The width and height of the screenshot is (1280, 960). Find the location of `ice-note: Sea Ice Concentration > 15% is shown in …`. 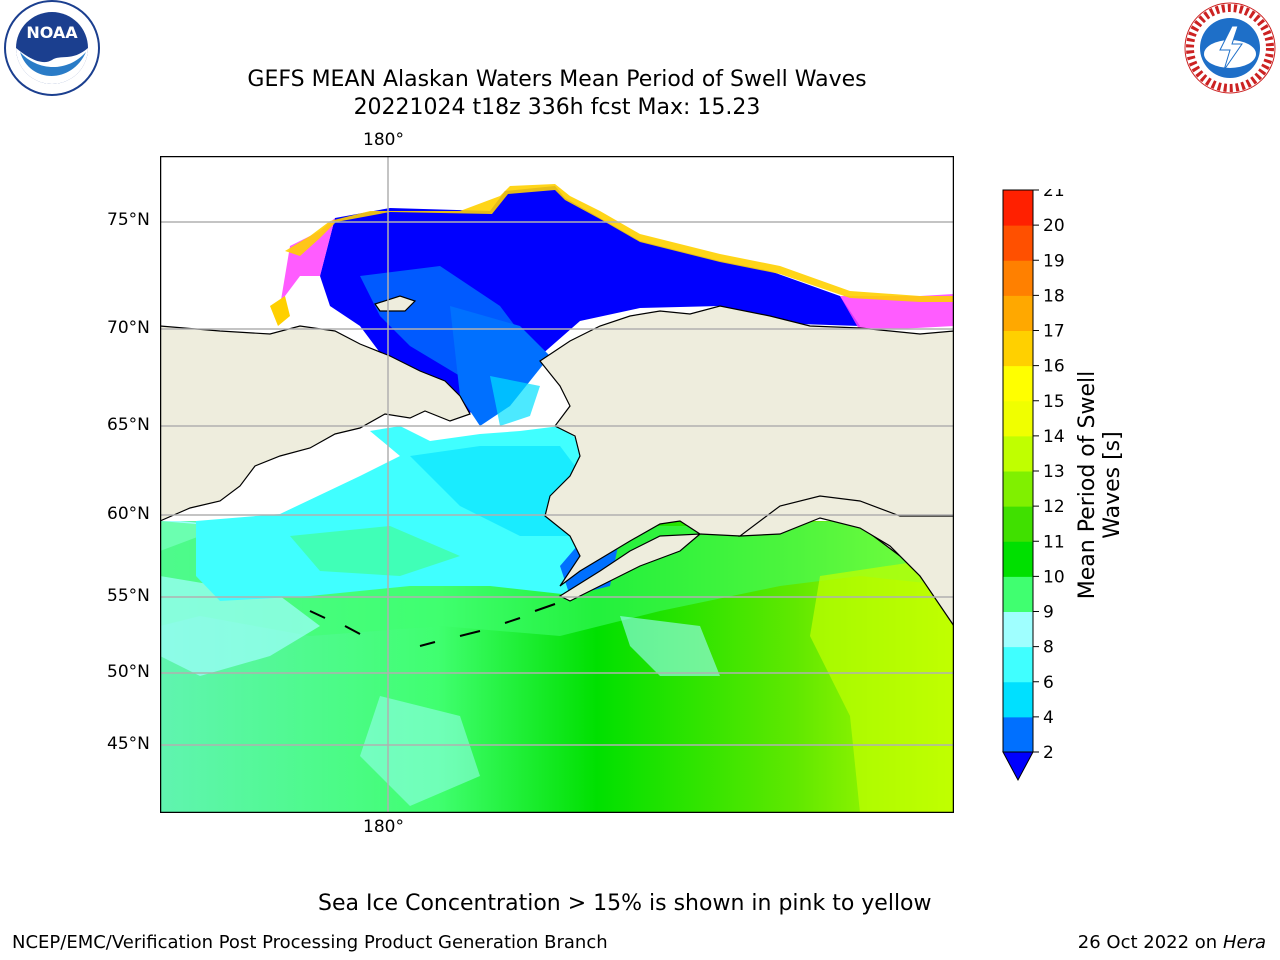

ice-note: Sea Ice Concentration > 15% is shown in … is located at coordinates (625, 903).